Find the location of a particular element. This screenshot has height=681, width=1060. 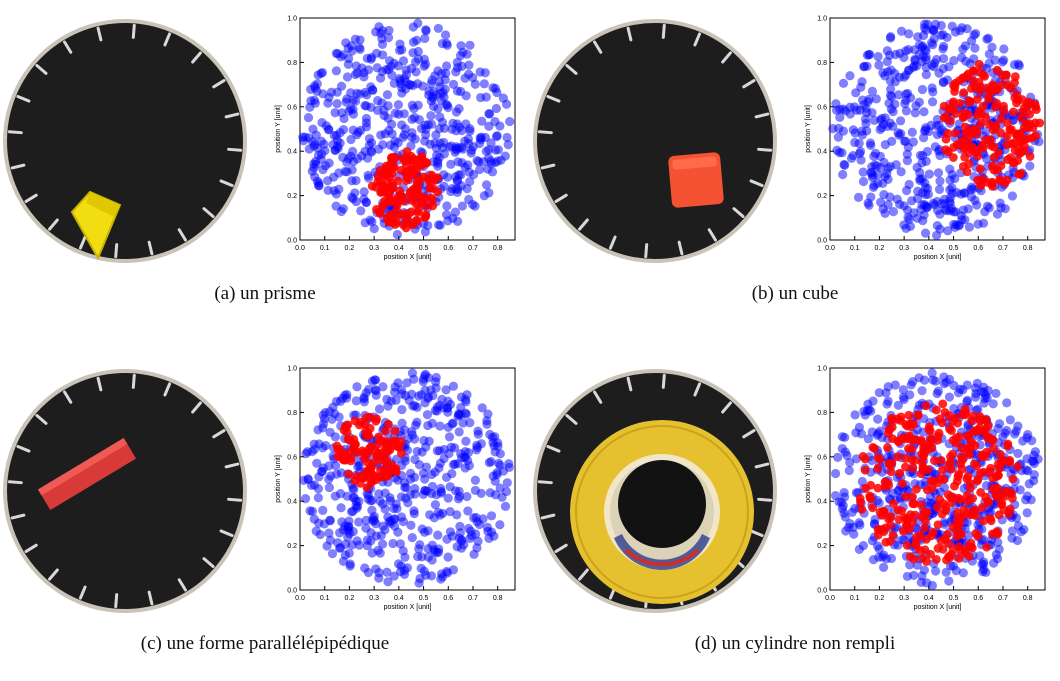

x-tick-label: 0.5 is located at coordinates (954, 598).